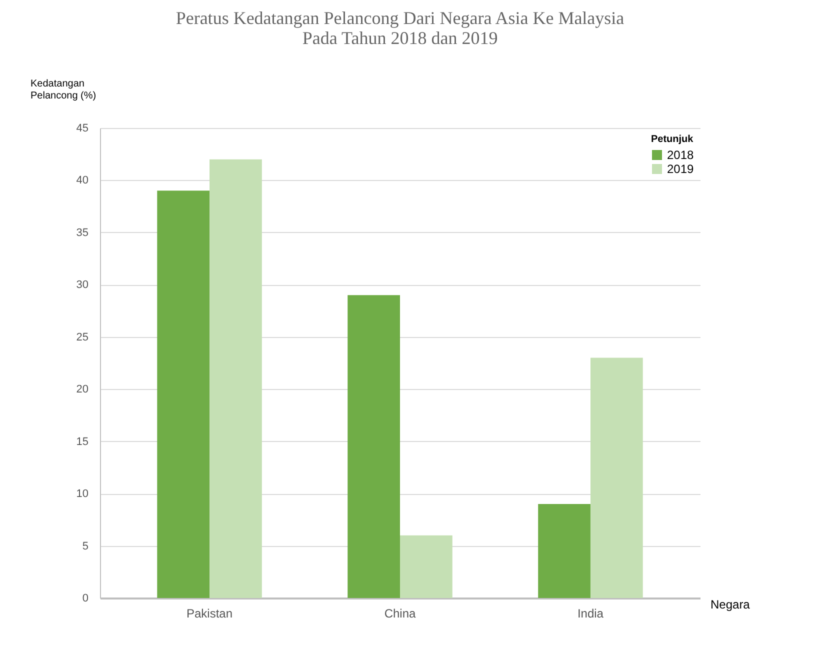  What do you see at coordinates (400, 28) in the screenshot?
I see `chart-title: Peratus Kedatangan Pelancong Dari Negara Asia Ke Malaysia Pada Tahun 2018 dan 2019` at bounding box center [400, 28].